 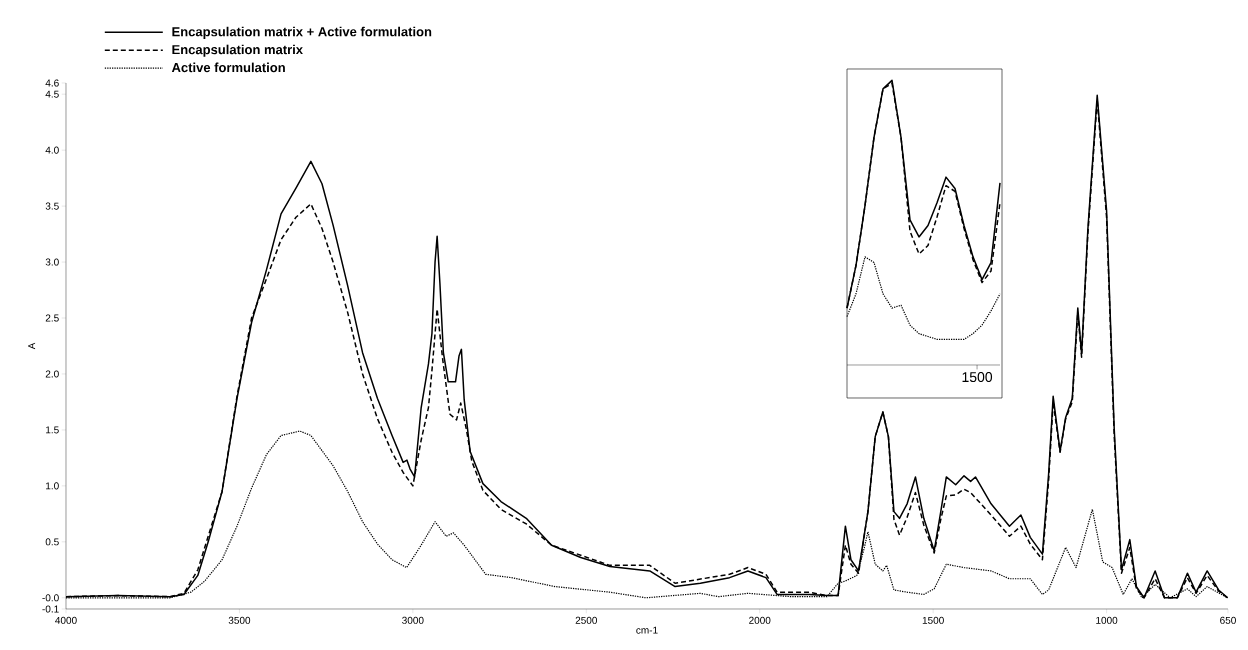 What do you see at coordinates (239, 620) in the screenshot?
I see `x-tick-label: 3500` at bounding box center [239, 620].